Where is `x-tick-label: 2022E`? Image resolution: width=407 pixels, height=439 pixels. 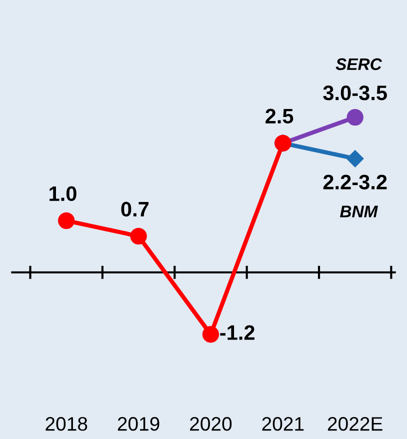 x-tick-label: 2022E is located at coordinates (355, 424).